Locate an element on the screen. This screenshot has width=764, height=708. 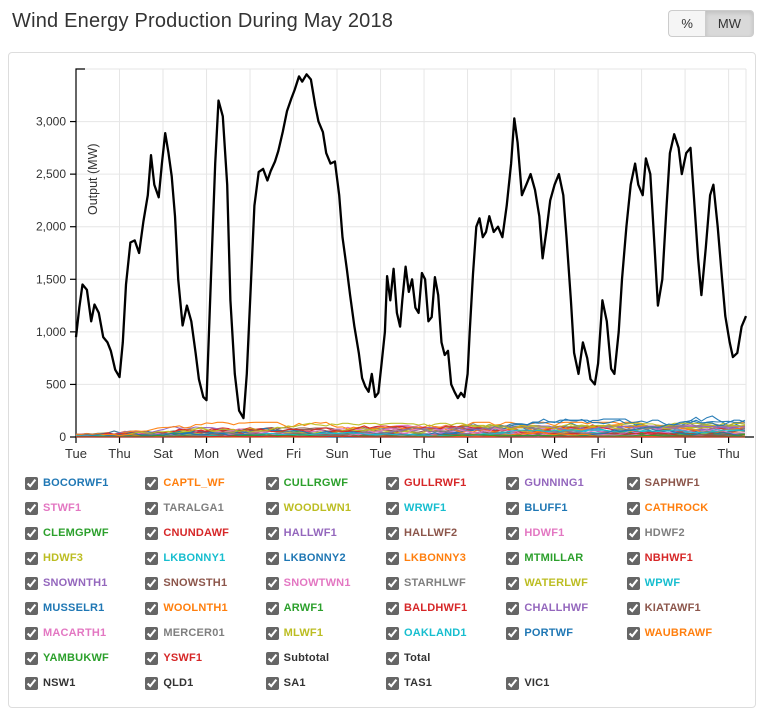
legend-item-CAPTL_WF: CAPTL_WF is located at coordinates (203, 483).